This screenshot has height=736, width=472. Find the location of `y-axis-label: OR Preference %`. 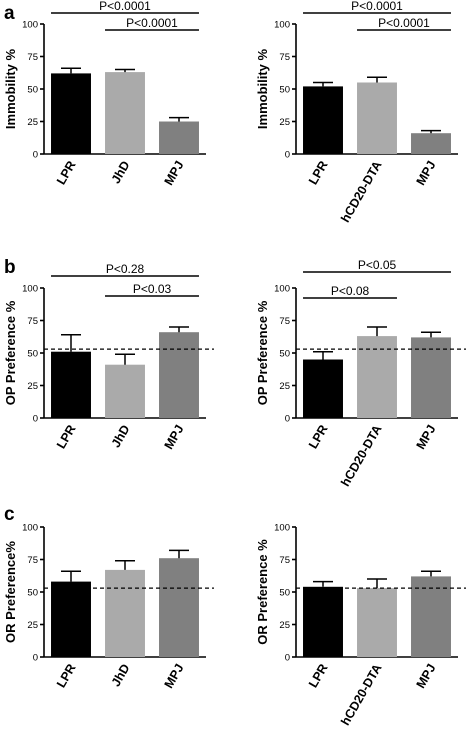

y-axis-label: OR Preference % is located at coordinates (262, 592).